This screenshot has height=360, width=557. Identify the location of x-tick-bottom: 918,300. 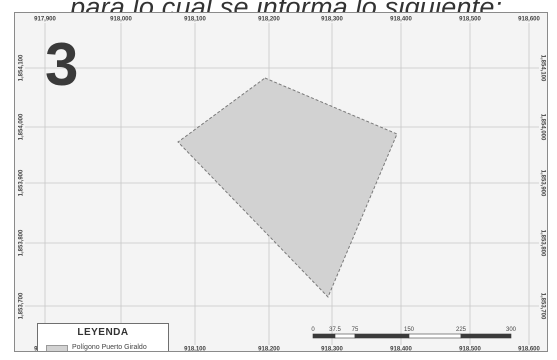
(332, 349).